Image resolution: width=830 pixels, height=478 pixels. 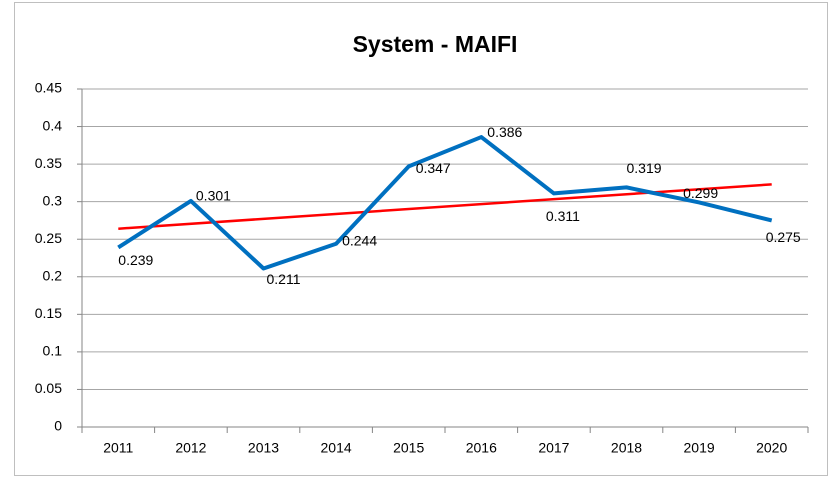 What do you see at coordinates (336, 448) in the screenshot?
I see `x-tick-label: 2014` at bounding box center [336, 448].